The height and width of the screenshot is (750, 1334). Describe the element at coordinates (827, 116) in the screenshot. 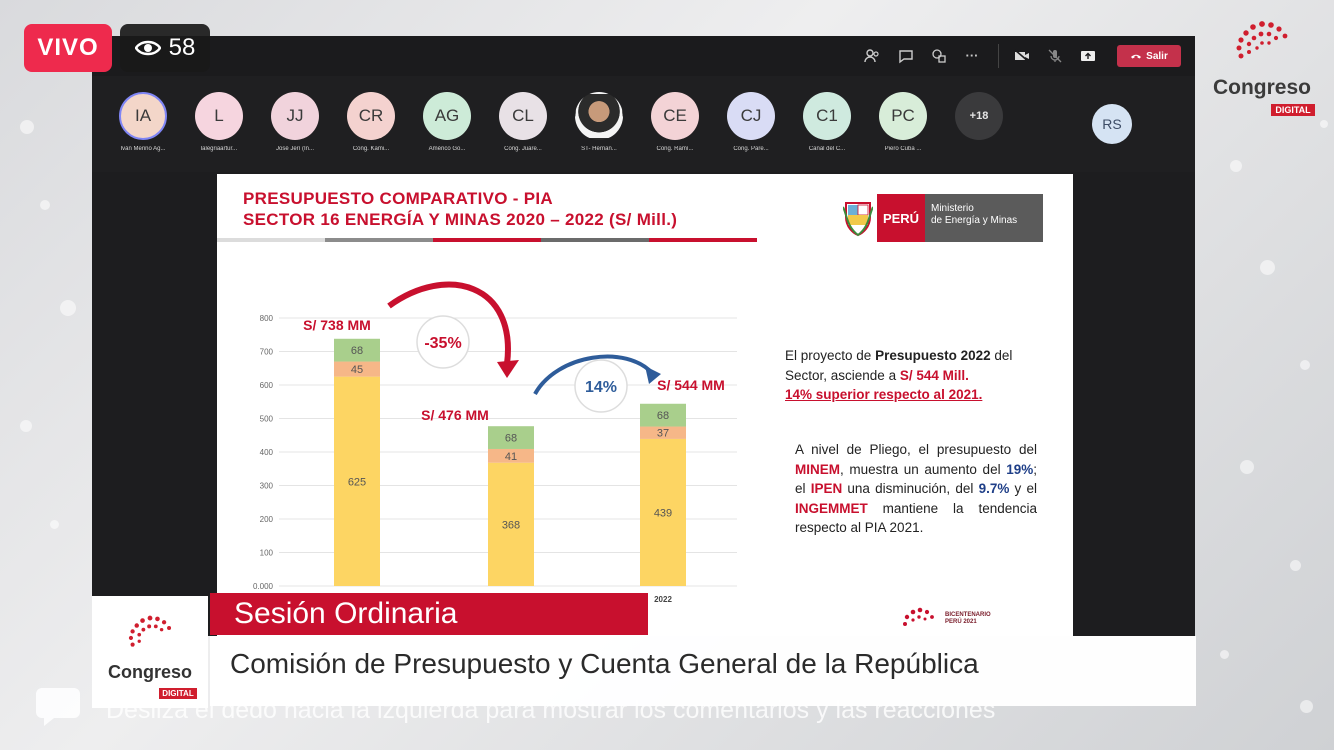

I see `participant-avatar: C1` at that location.